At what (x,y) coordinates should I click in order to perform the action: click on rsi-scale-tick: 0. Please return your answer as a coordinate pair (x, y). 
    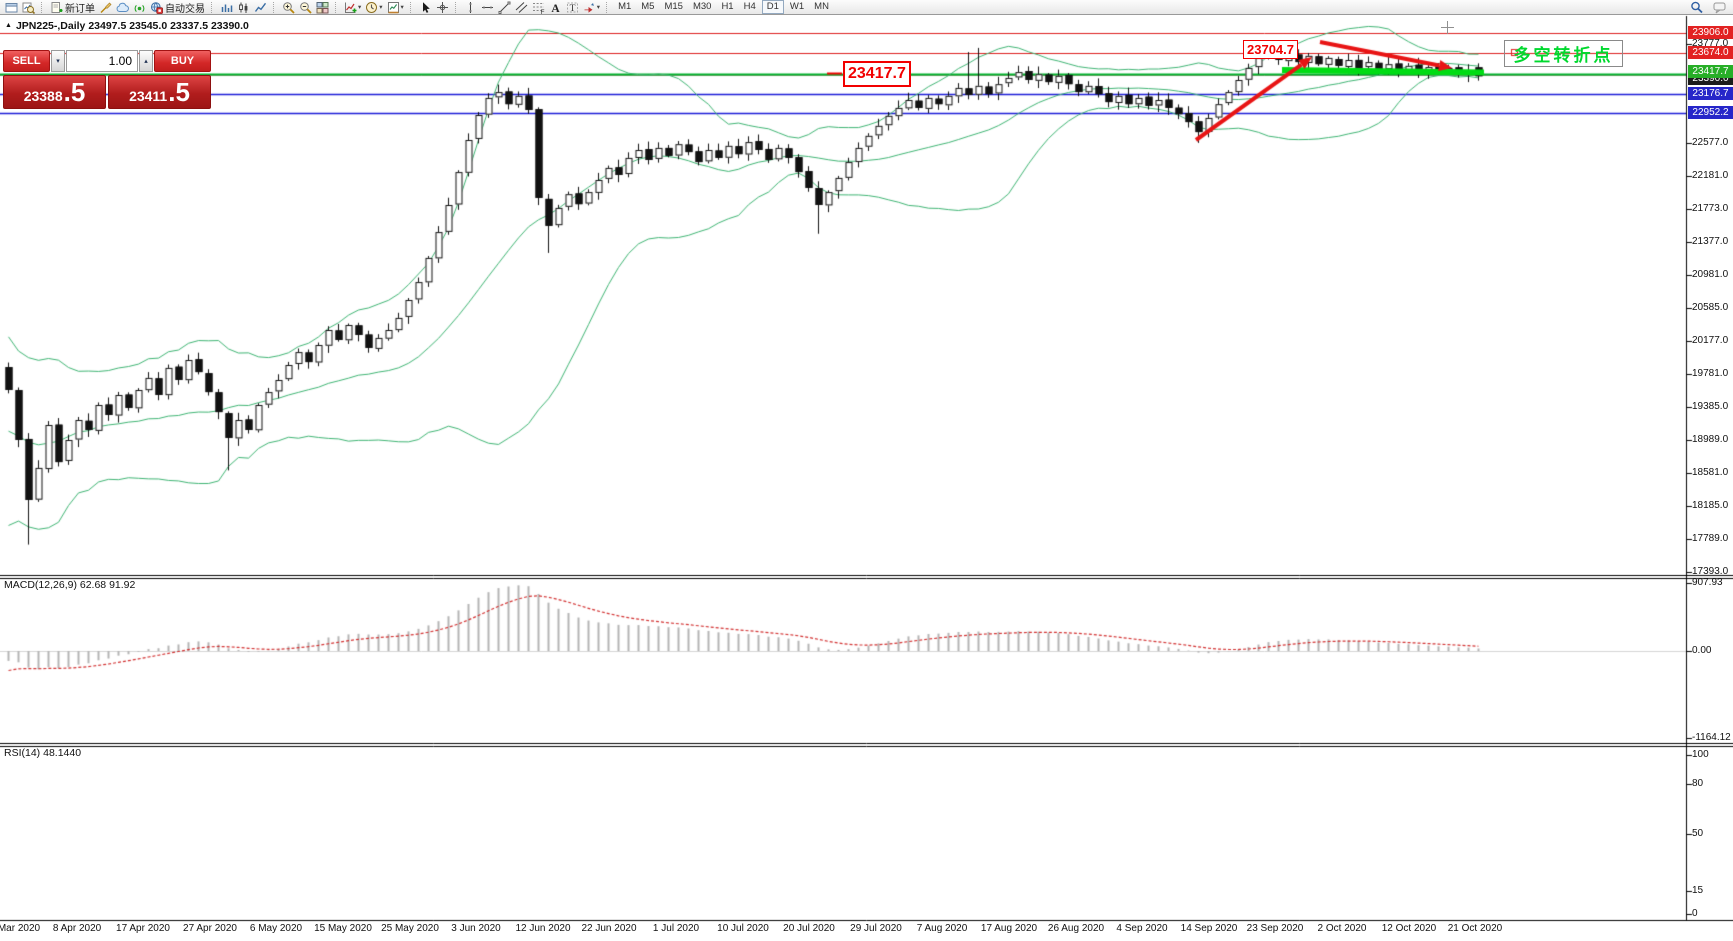
    Looking at the image, I should click on (1695, 913).